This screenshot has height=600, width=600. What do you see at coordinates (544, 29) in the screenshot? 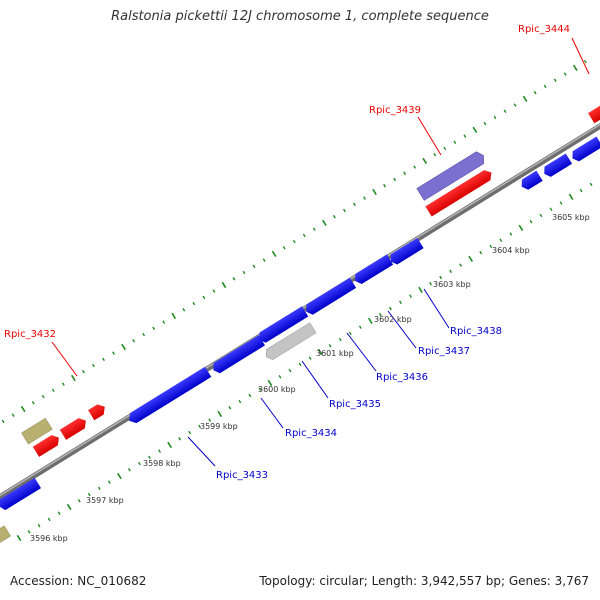
I see `label-rpic-3444: Rpic_3444` at bounding box center [544, 29].